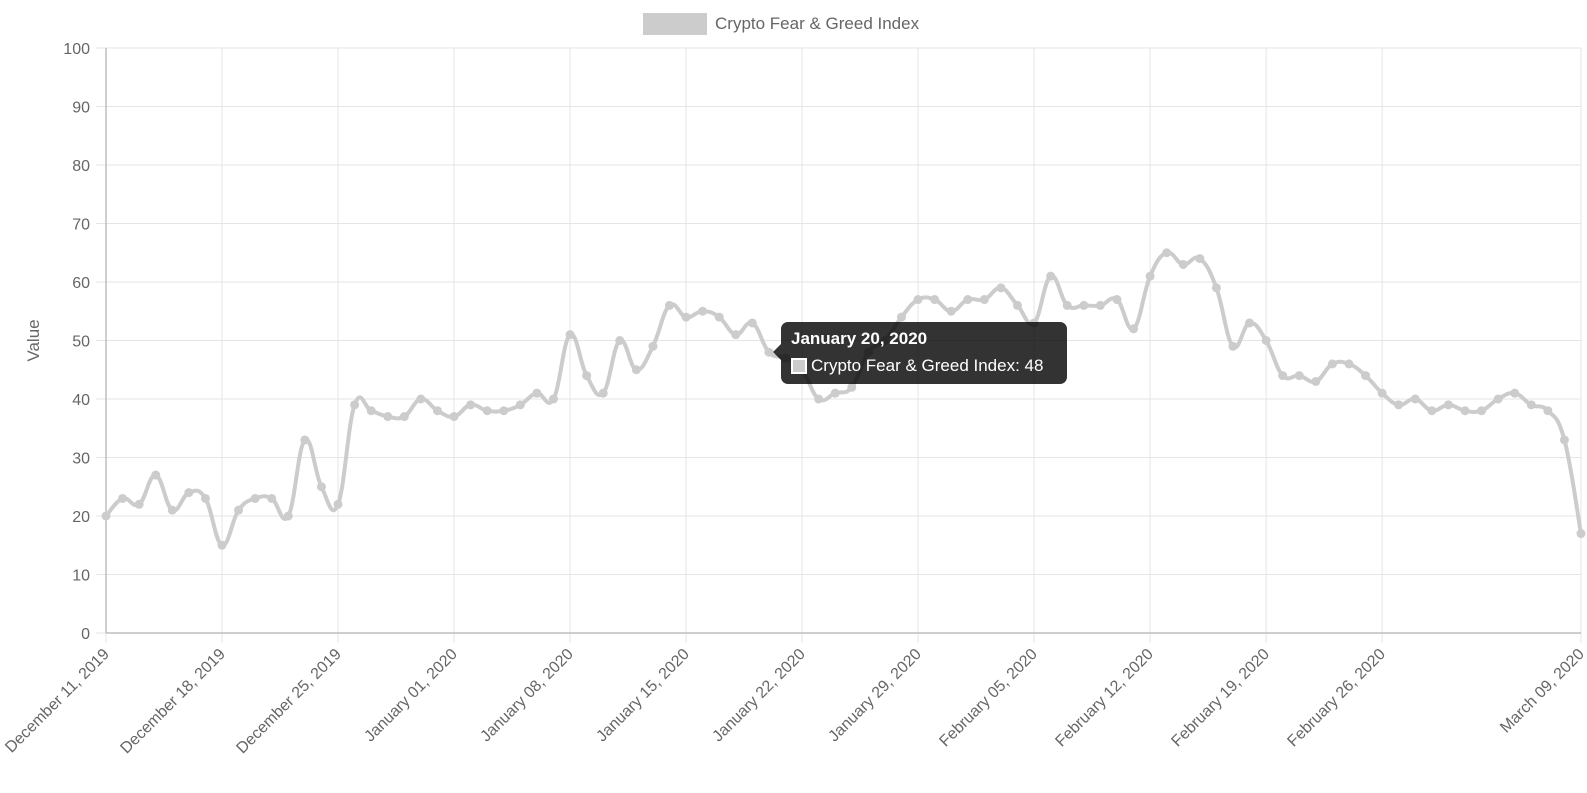  Describe the element at coordinates (675, 24) in the screenshot. I see `legend-swatch` at that location.